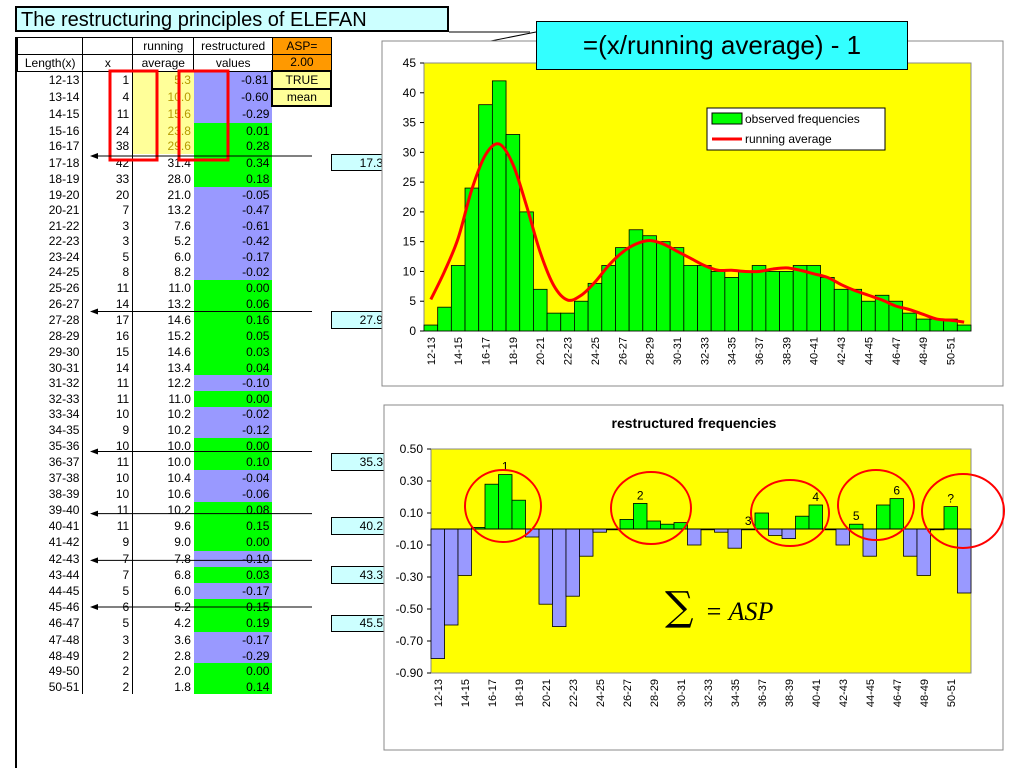 The width and height of the screenshot is (1024, 768). What do you see at coordinates (233, 162) in the screenshot?
I see `restructured-value-cell: 0.34` at bounding box center [233, 162].